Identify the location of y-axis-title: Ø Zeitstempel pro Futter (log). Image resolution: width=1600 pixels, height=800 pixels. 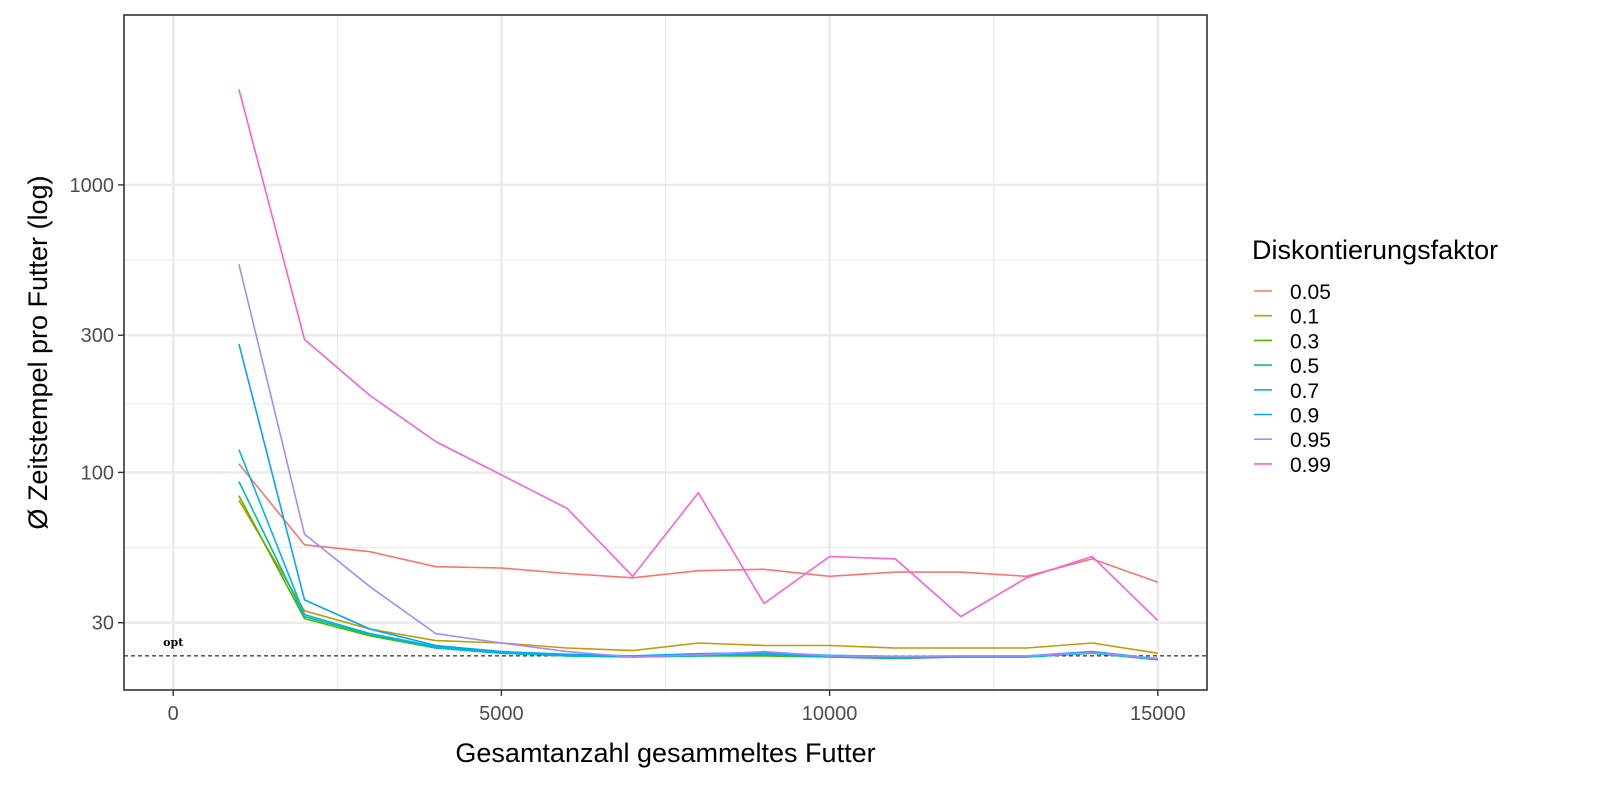
(38, 352).